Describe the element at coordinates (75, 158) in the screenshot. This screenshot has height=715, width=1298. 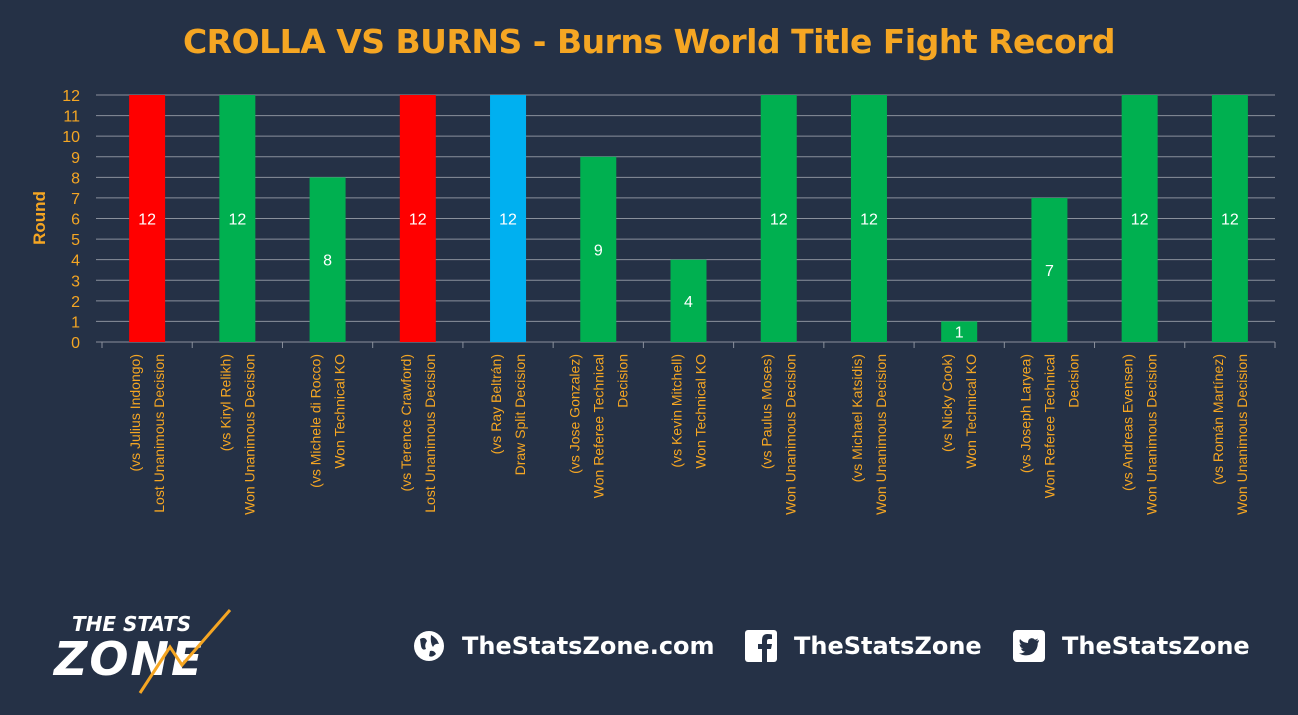
I see `y-tick-label: 9` at that location.